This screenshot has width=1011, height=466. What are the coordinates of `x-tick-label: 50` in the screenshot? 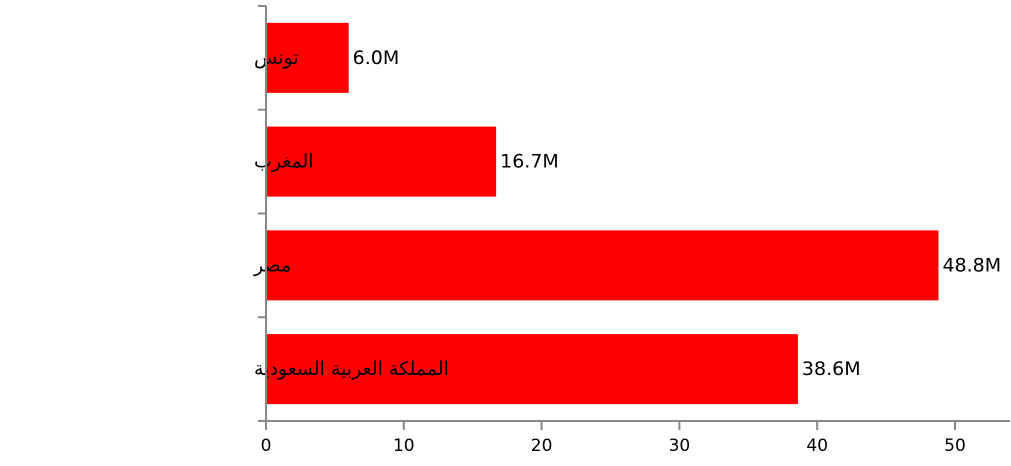 It's located at (955, 446).